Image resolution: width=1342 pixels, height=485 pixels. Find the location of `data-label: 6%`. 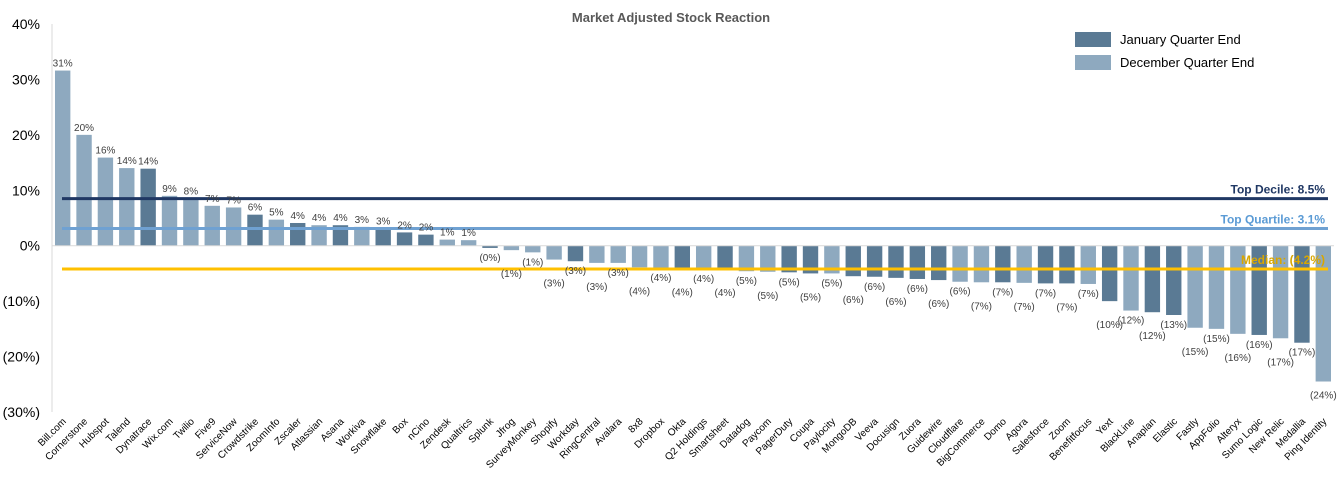

data-label: 6% is located at coordinates (255, 208).